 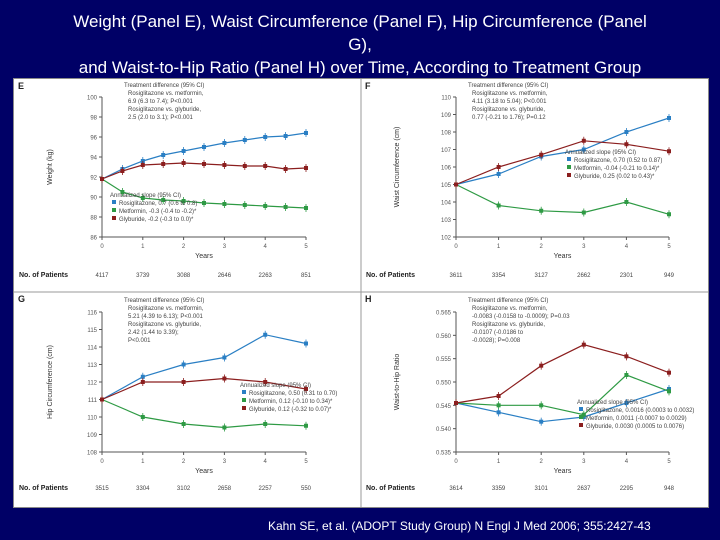 I want to click on panel-g-y-tick-label: 110, so click(x=92, y=419).